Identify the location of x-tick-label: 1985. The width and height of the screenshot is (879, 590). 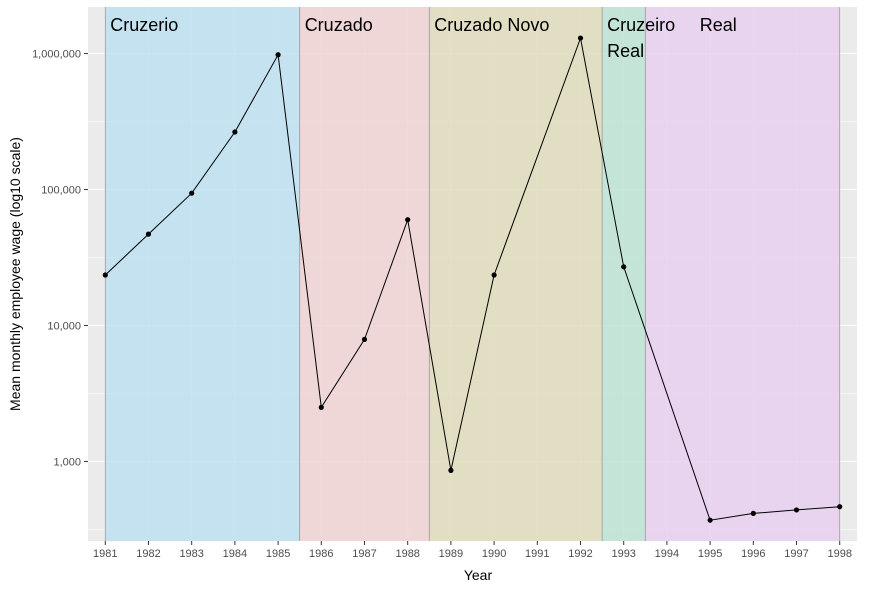
(278, 554).